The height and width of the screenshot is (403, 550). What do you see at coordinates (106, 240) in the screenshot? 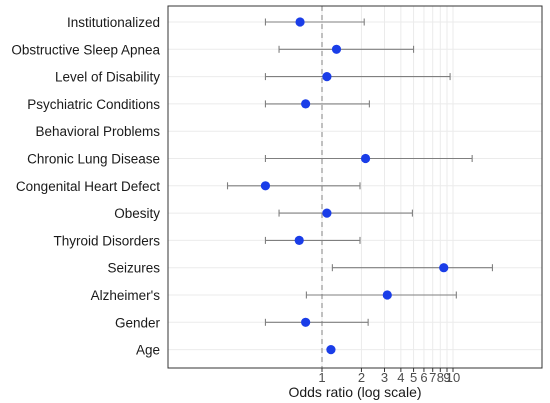
I see `category-label: Thyroid Disorders` at bounding box center [106, 240].